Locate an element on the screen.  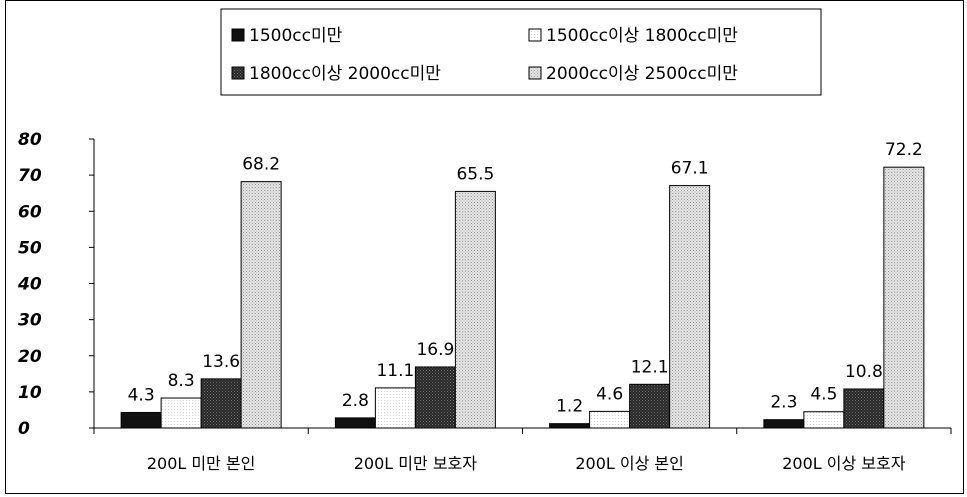
data-label: 1.2 is located at coordinates (569, 407).